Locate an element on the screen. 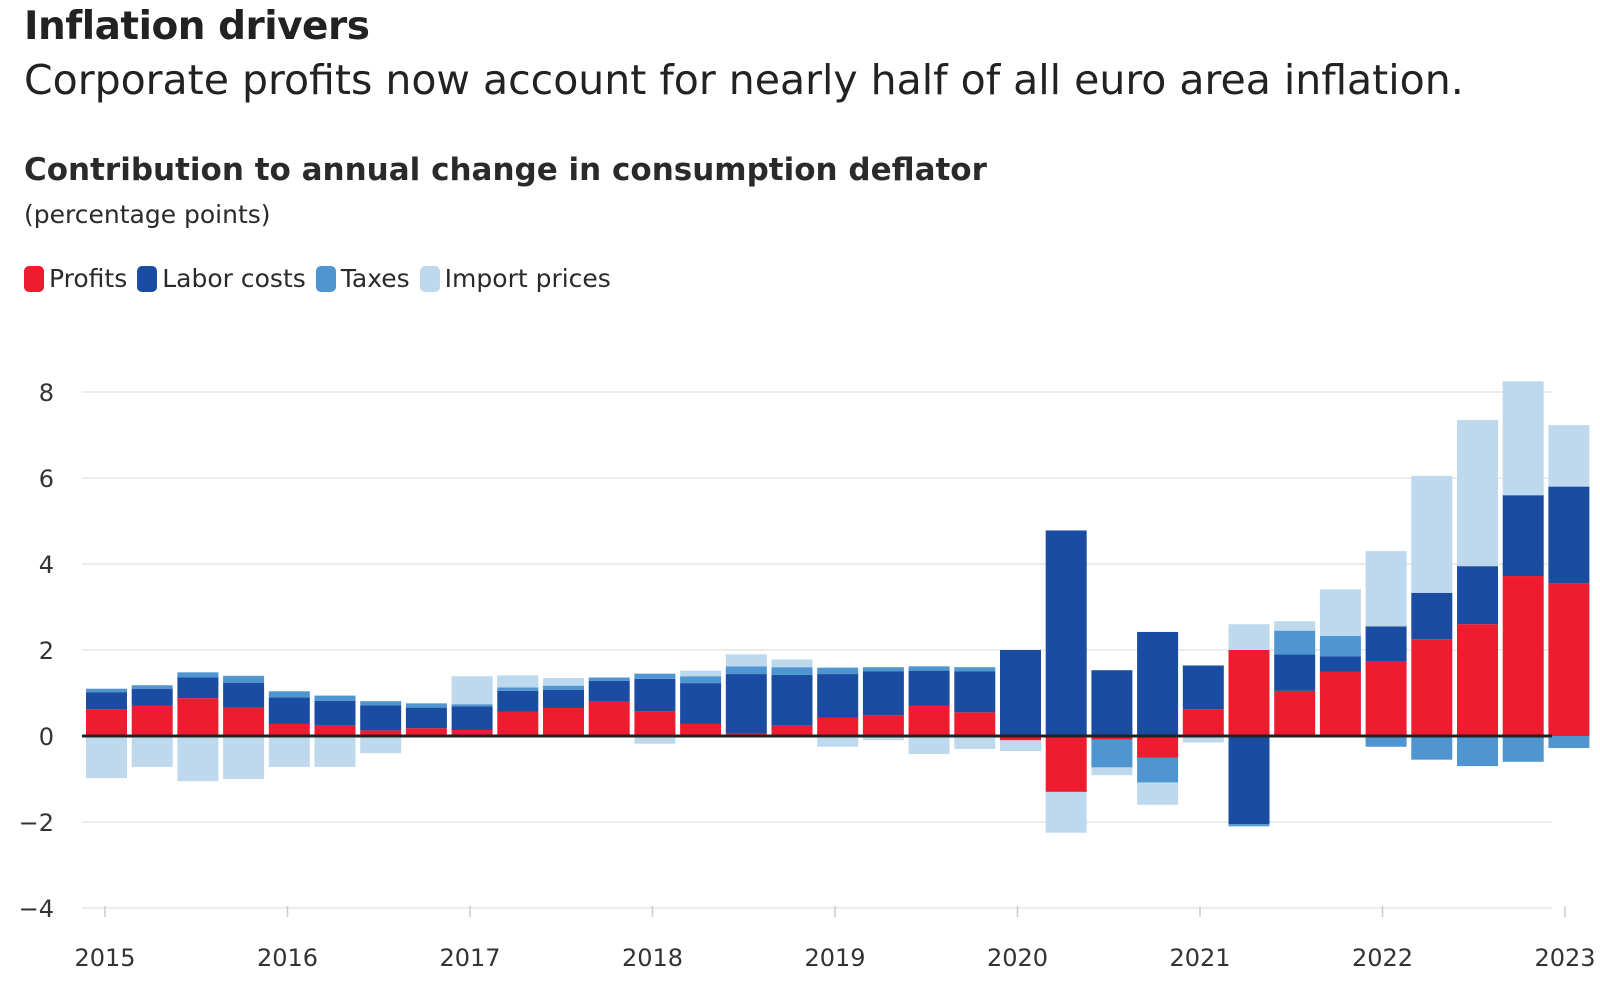  y-tick-label: −2 is located at coordinates (36, 823).